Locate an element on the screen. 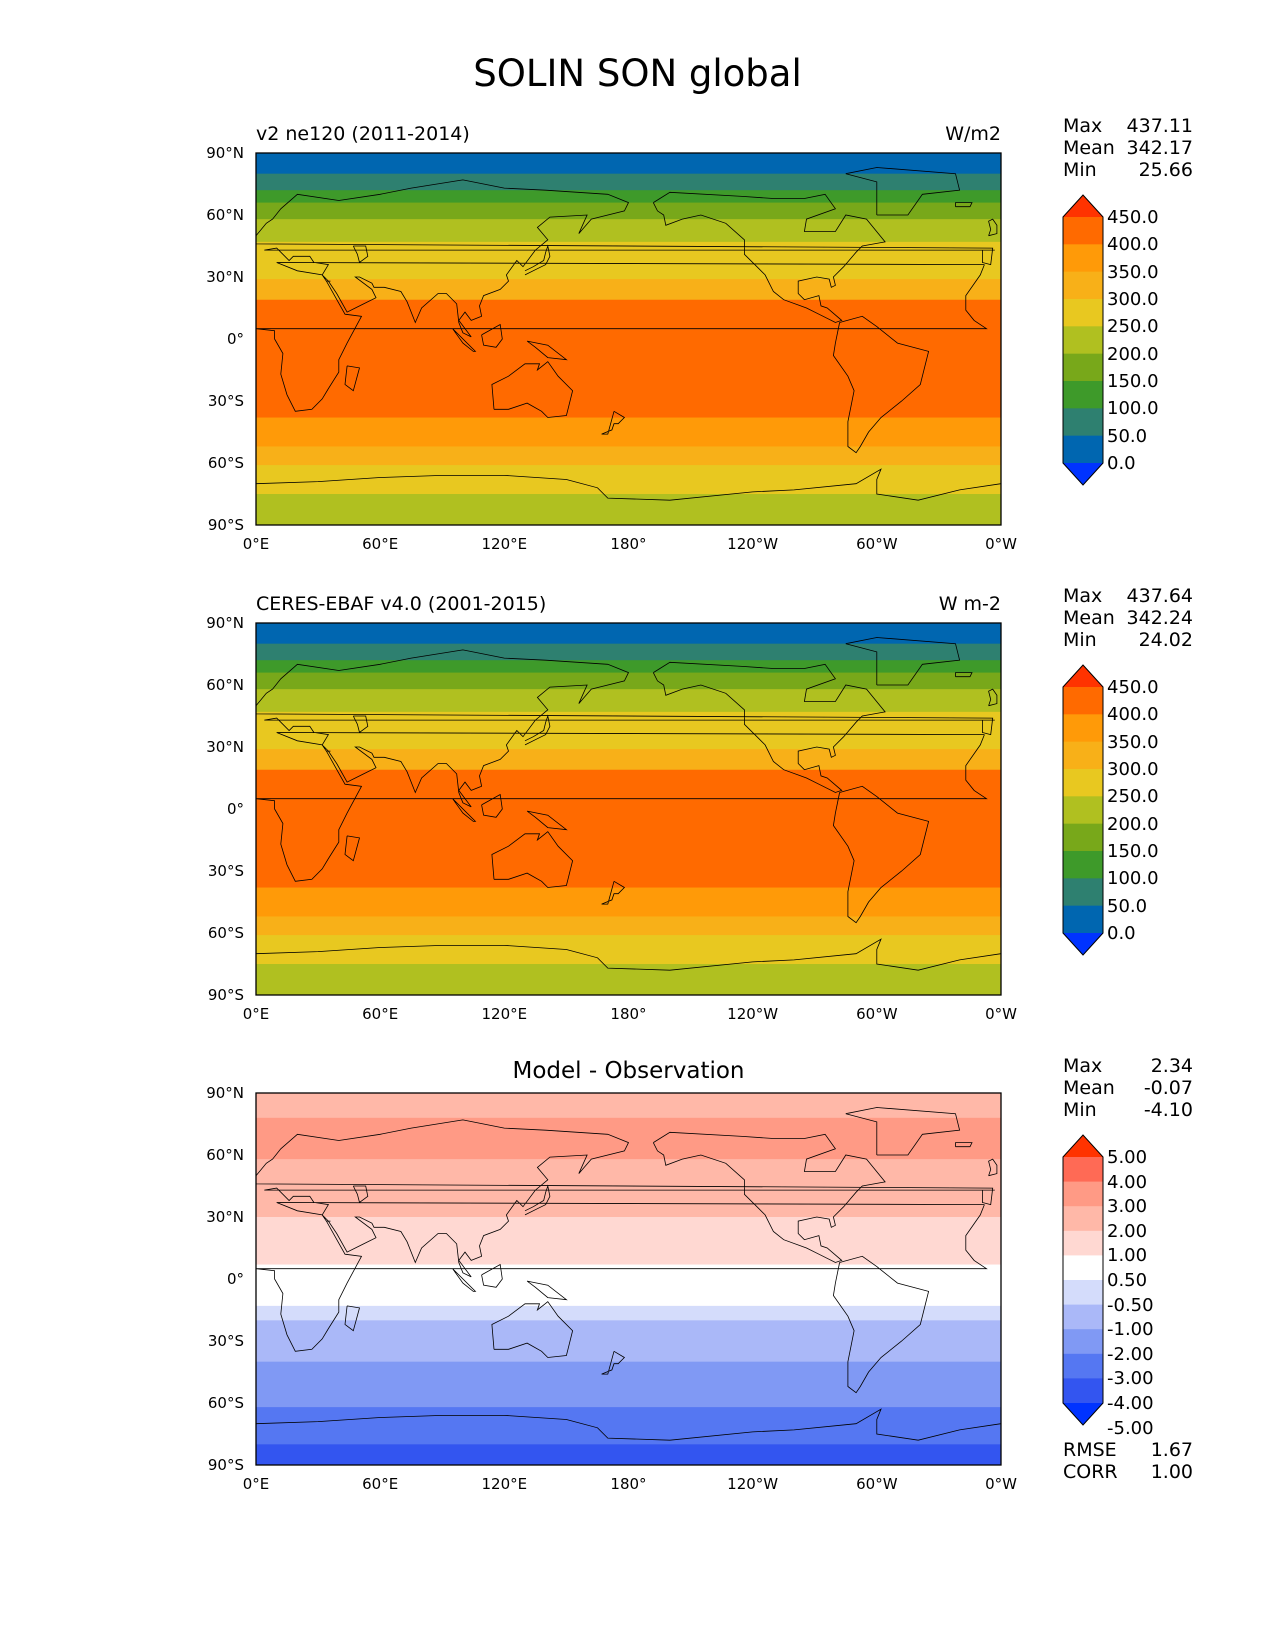 The width and height of the screenshot is (1275, 1650). colorbar-label: 4.00 is located at coordinates (1127, 1182).